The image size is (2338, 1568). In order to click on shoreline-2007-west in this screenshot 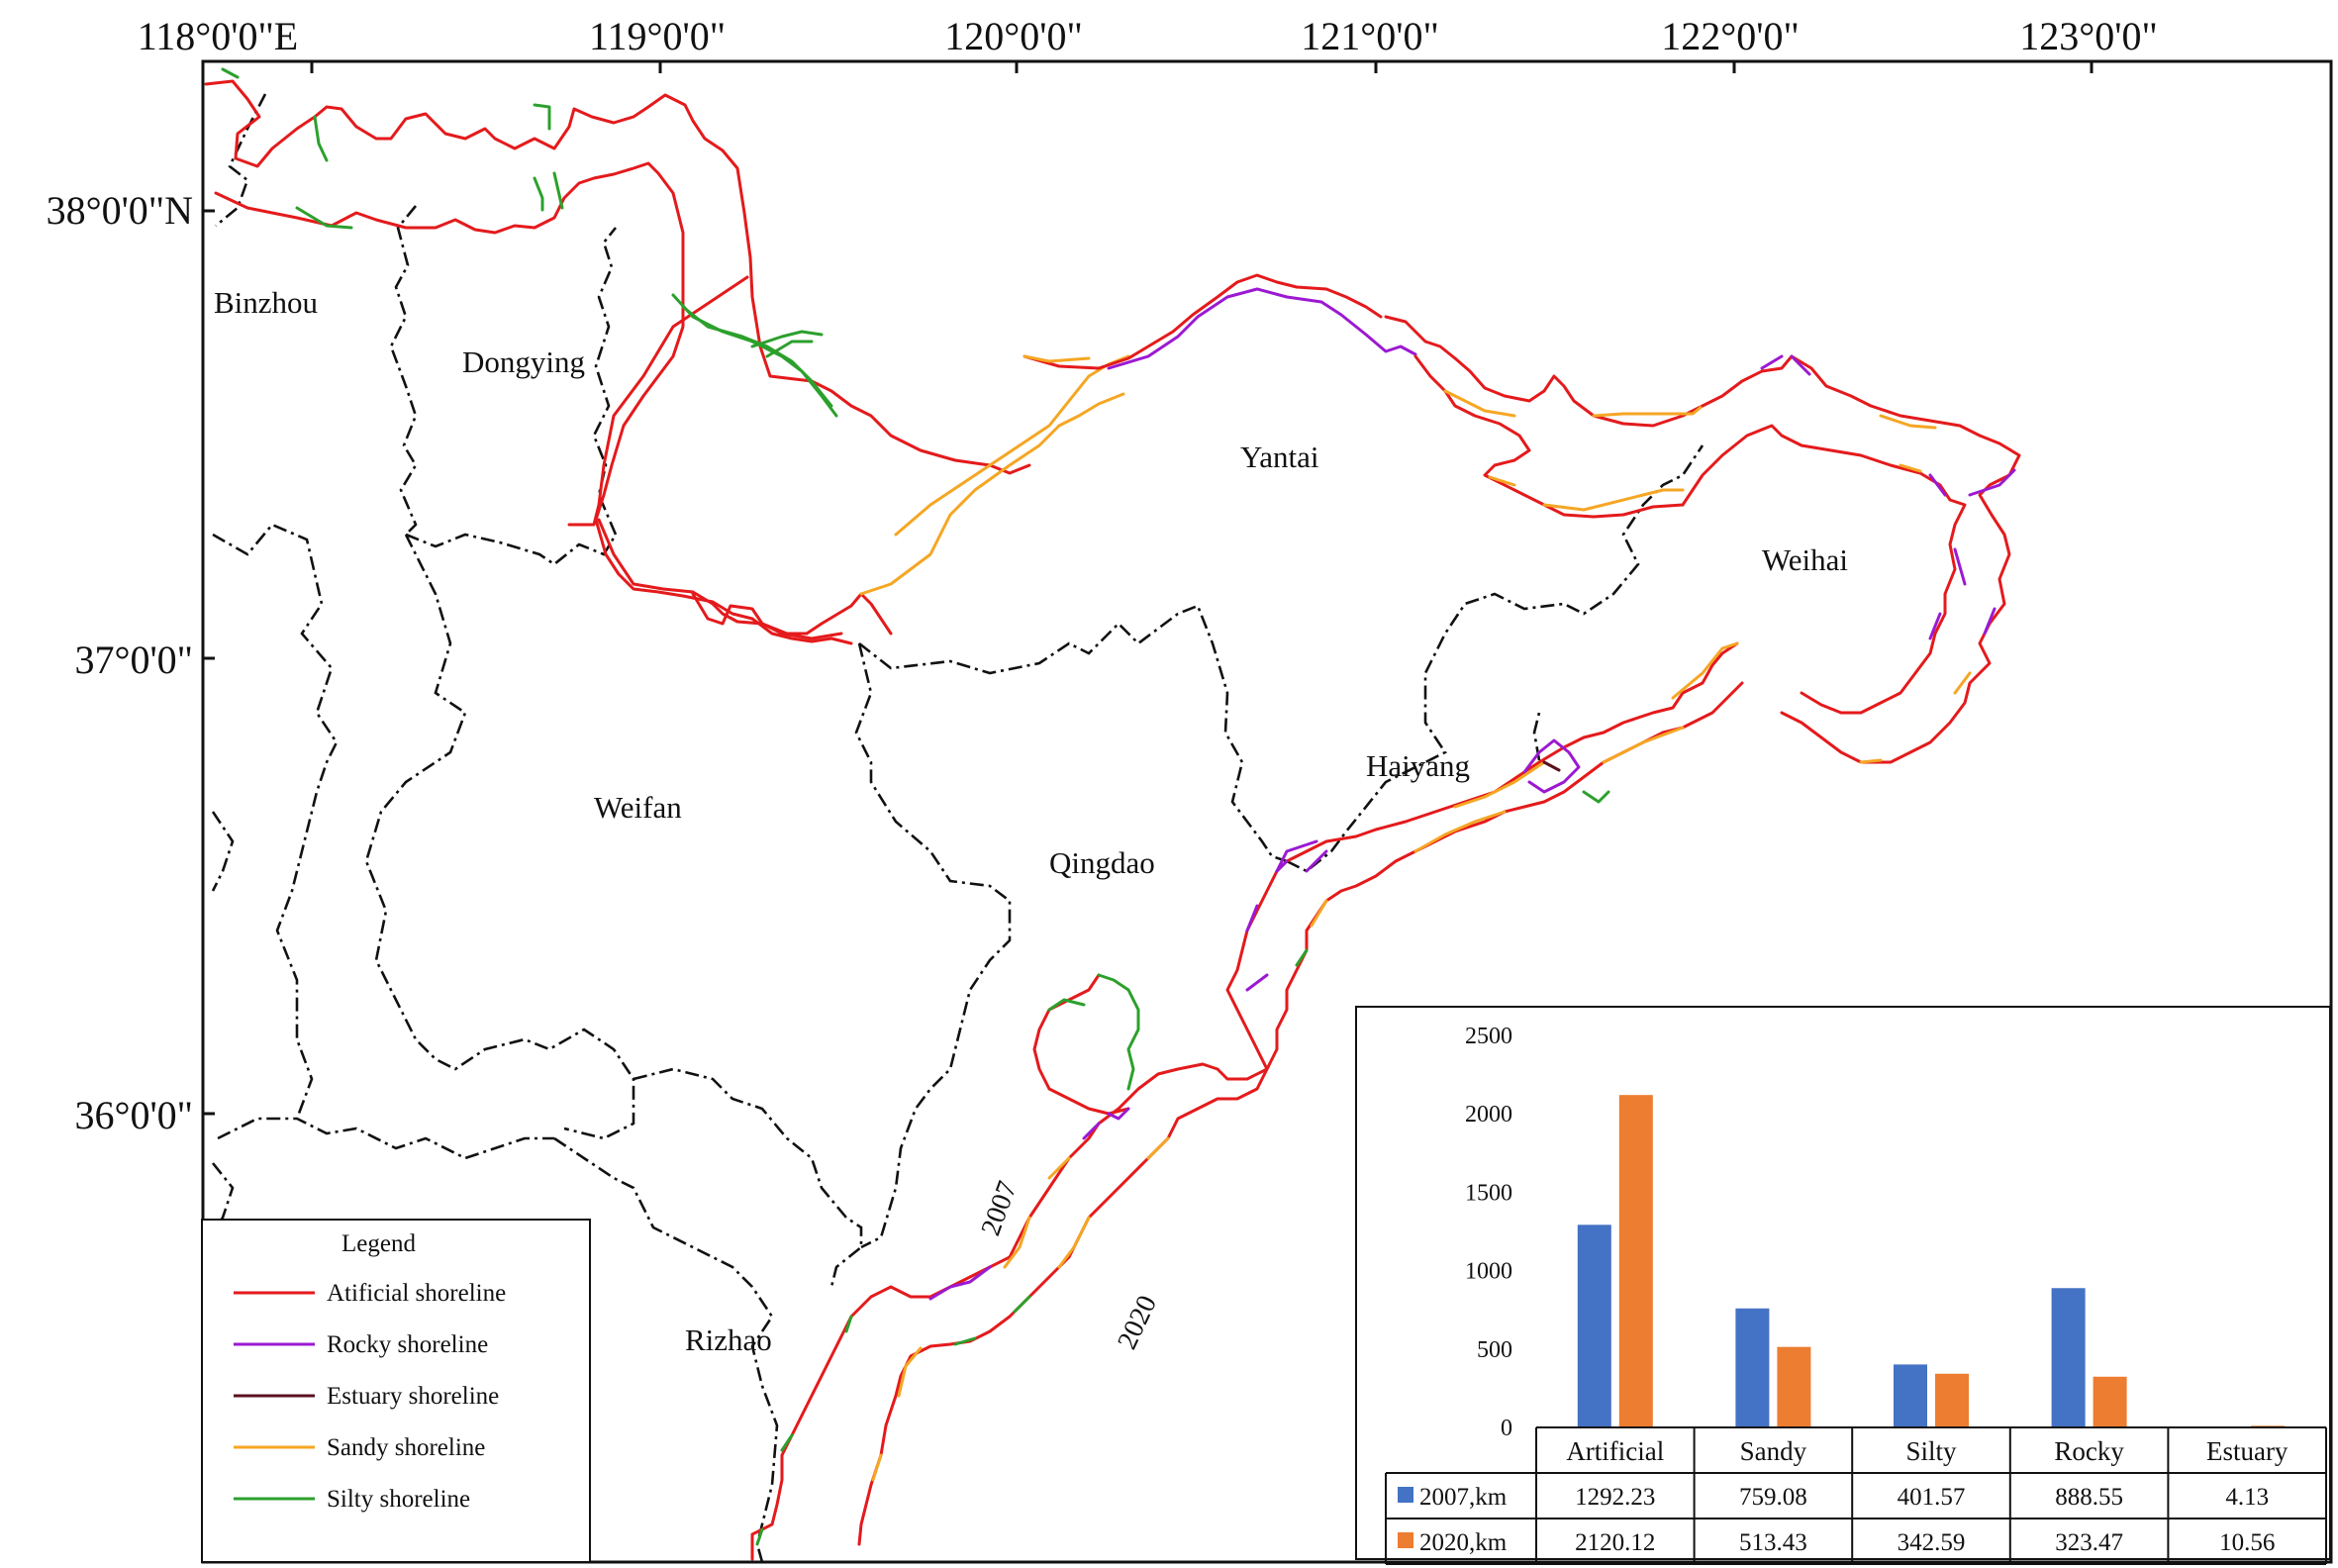, I will do `click(533, 403)`.